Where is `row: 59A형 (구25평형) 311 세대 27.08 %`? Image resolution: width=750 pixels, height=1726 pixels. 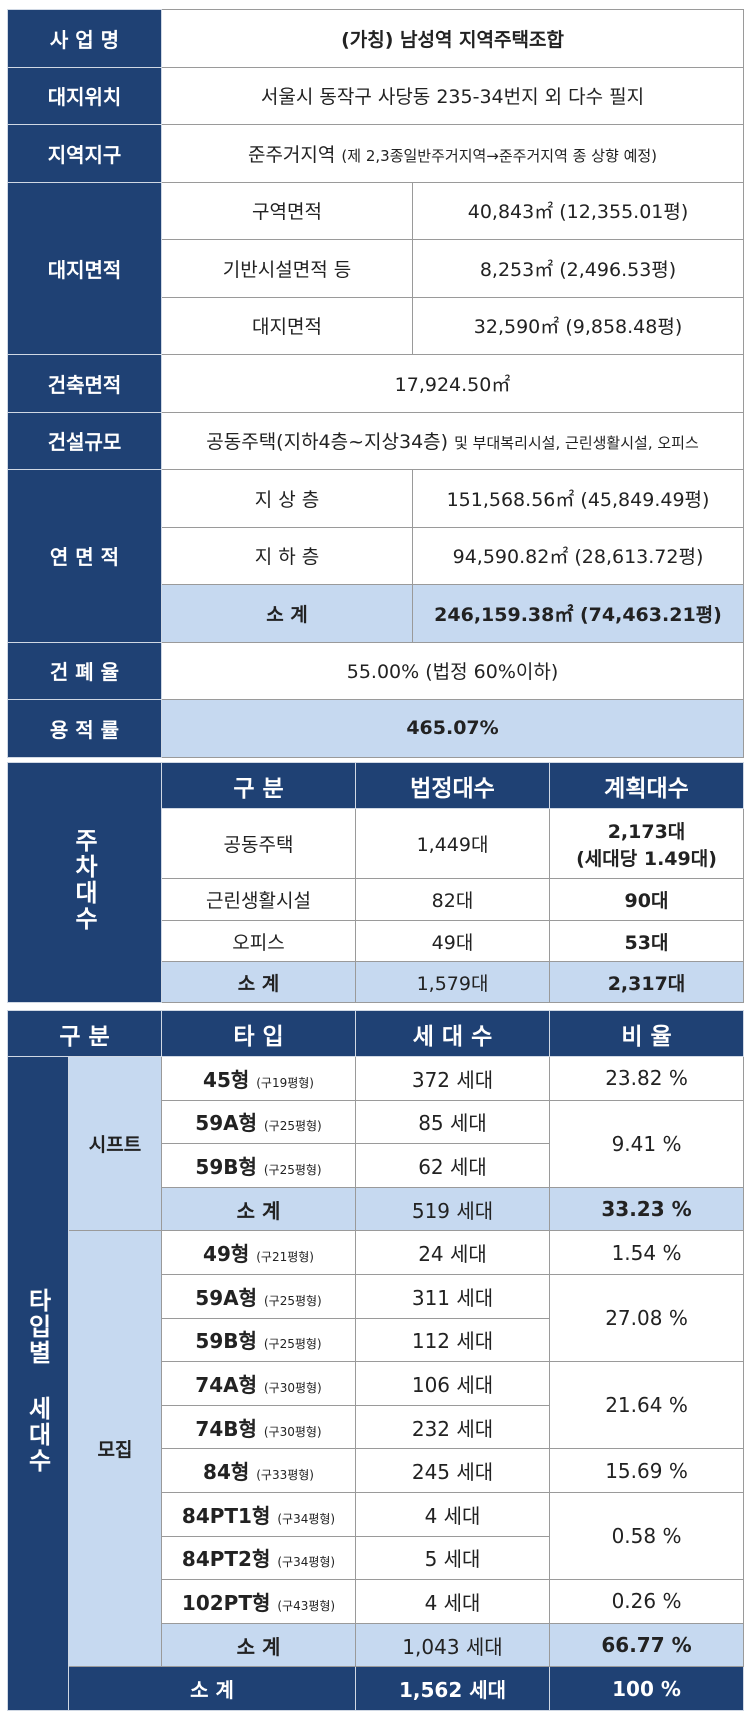 row: 59A형 (구25평형) 311 세대 27.08 % is located at coordinates (376, 1318).